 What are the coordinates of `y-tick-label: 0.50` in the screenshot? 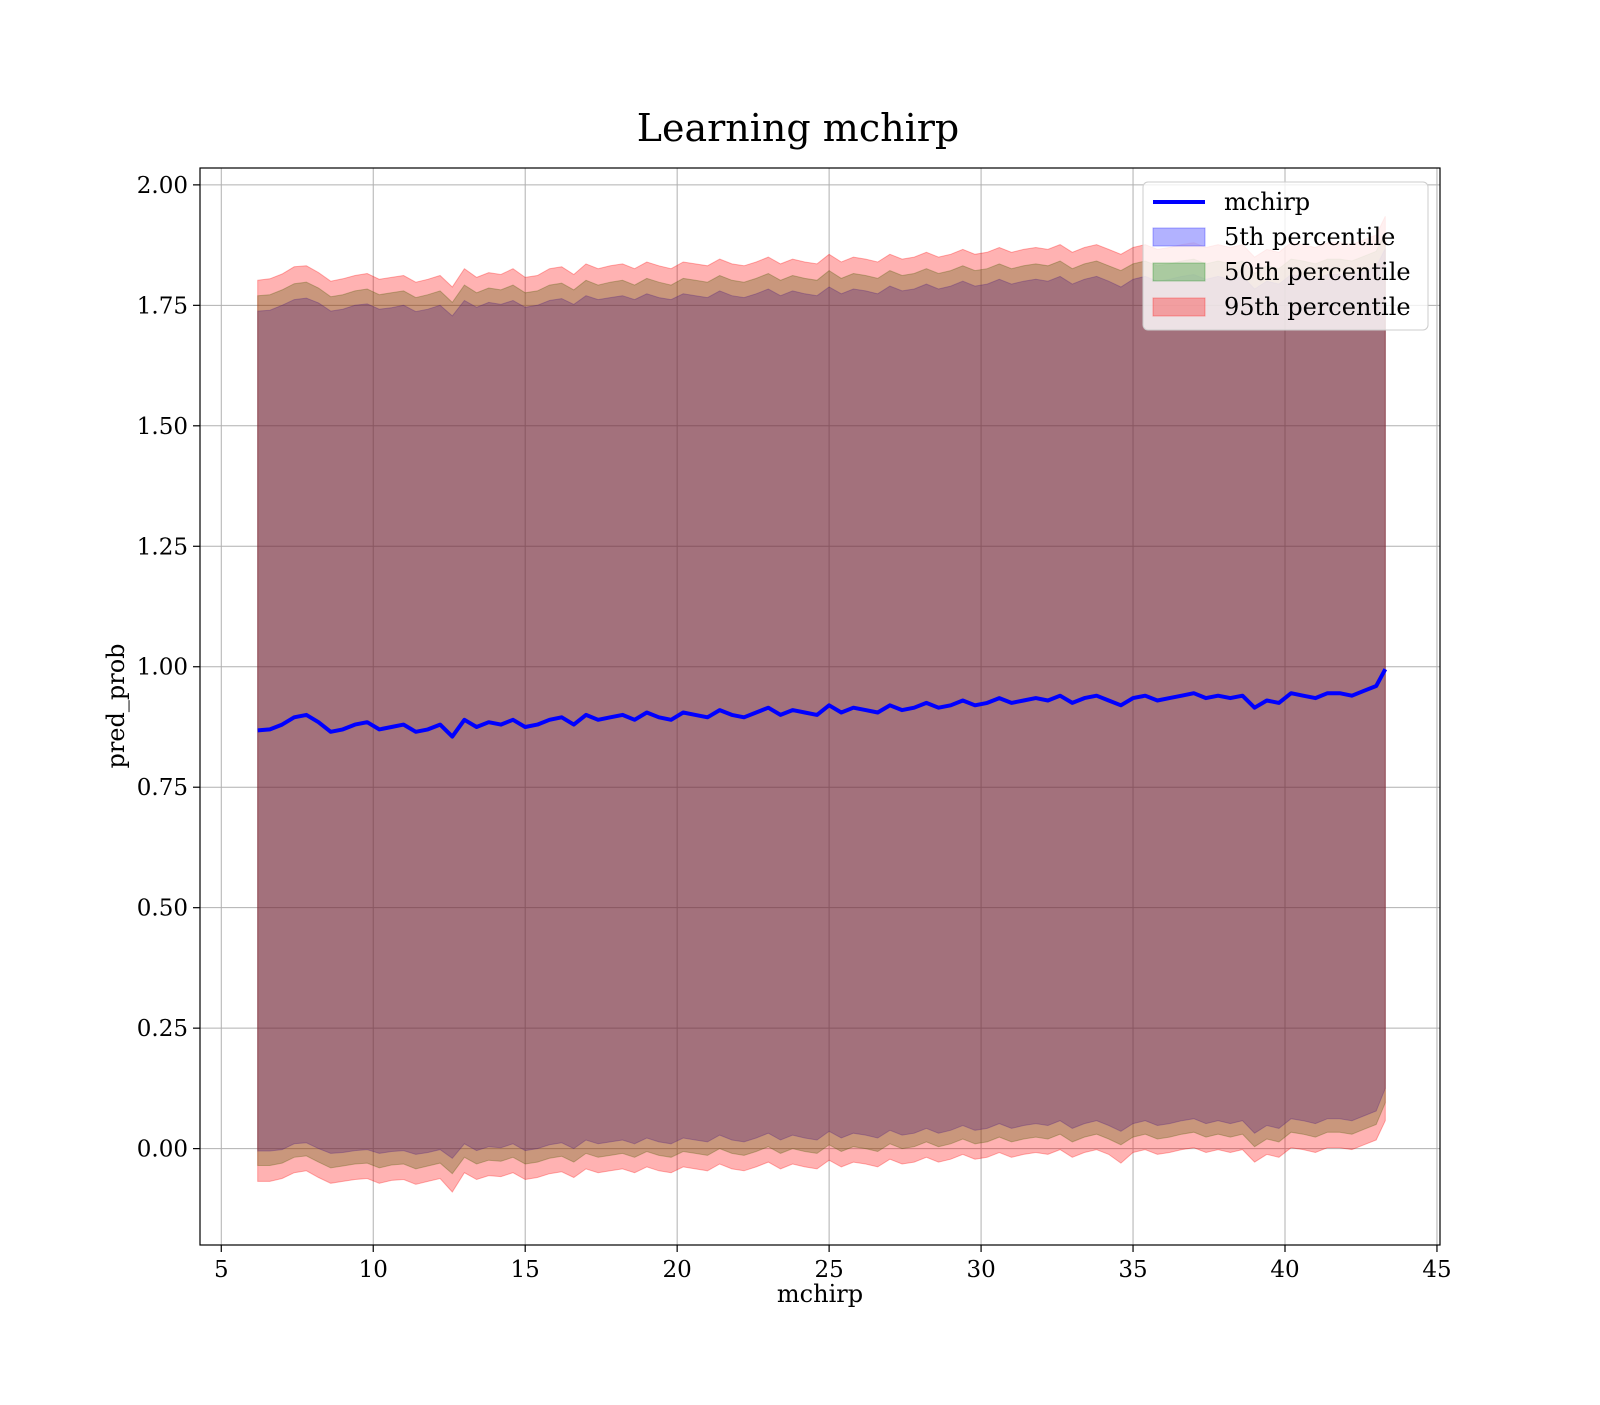 It's located at (162, 909).